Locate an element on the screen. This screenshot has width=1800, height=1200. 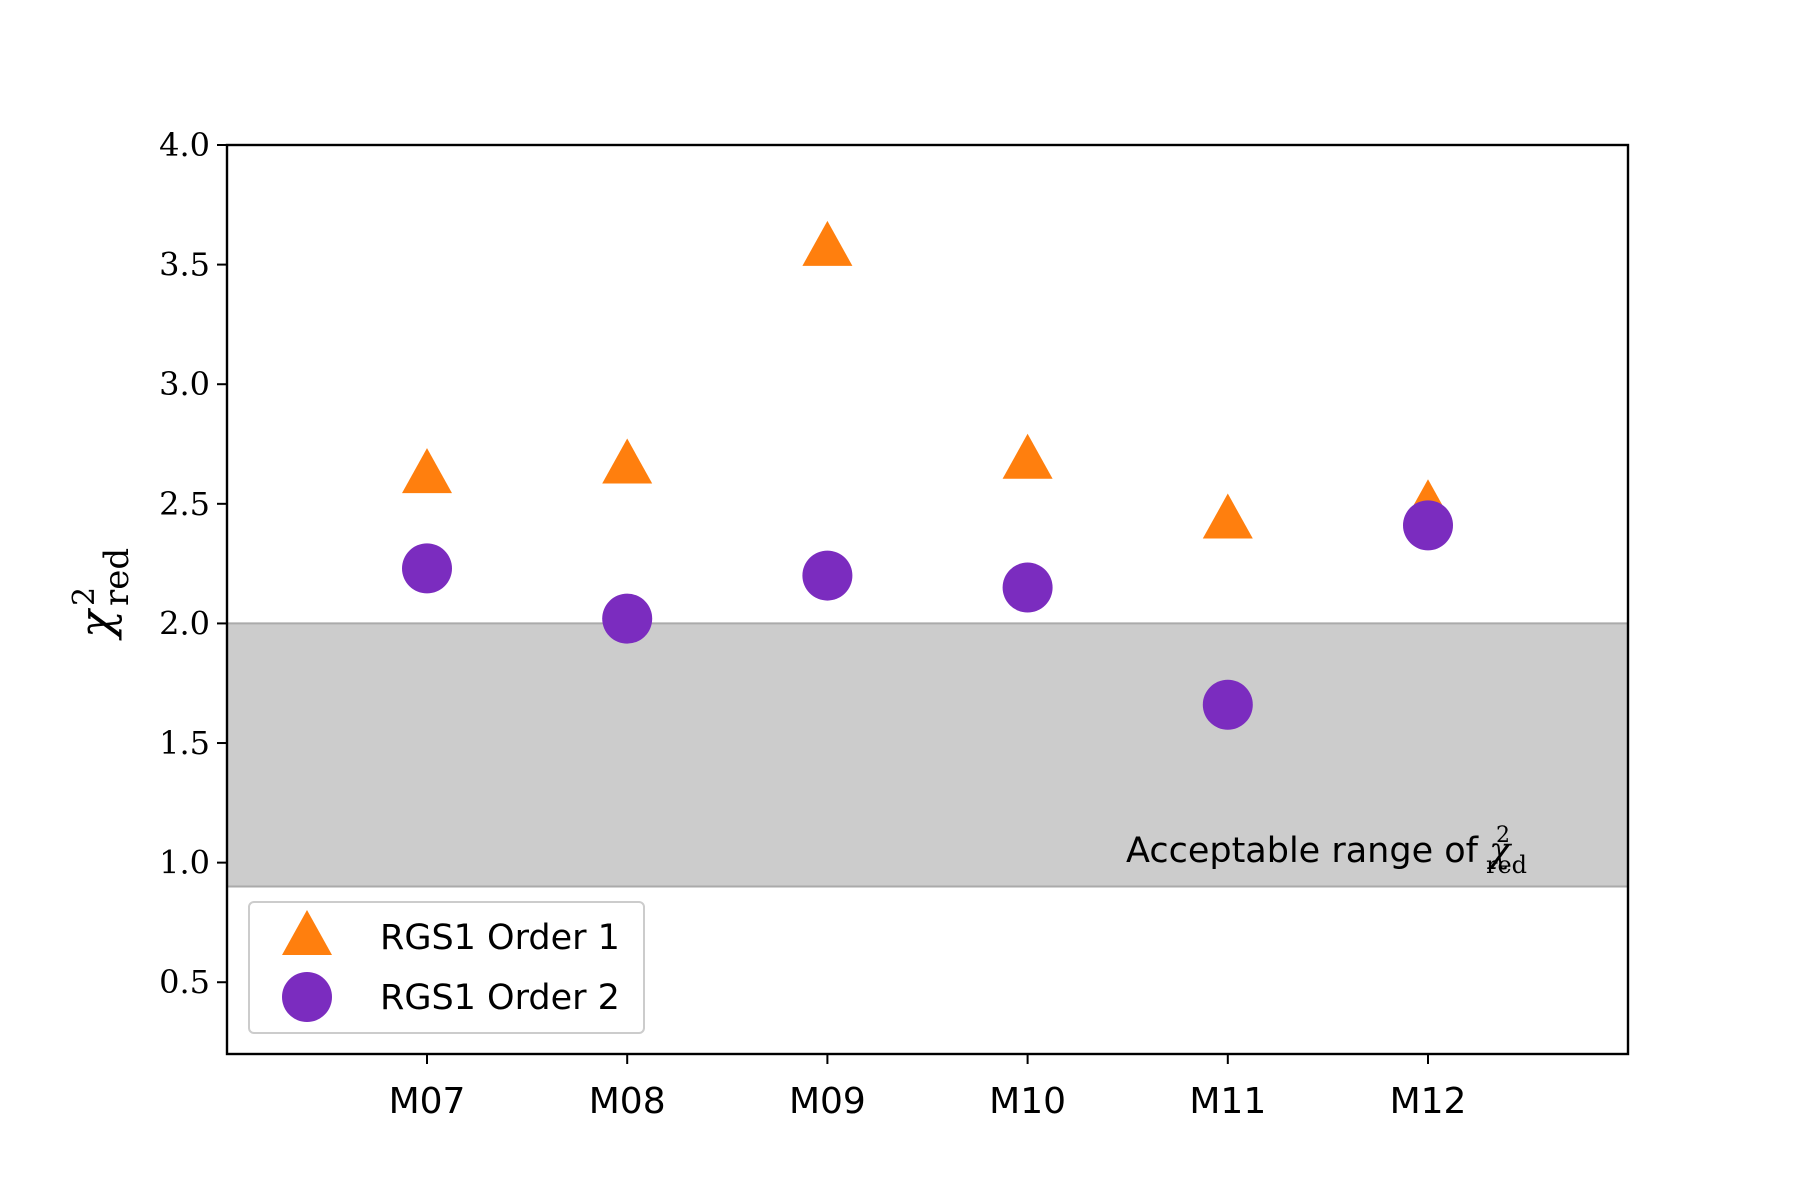
y-tick-label: 0.5 is located at coordinates (184, 982).